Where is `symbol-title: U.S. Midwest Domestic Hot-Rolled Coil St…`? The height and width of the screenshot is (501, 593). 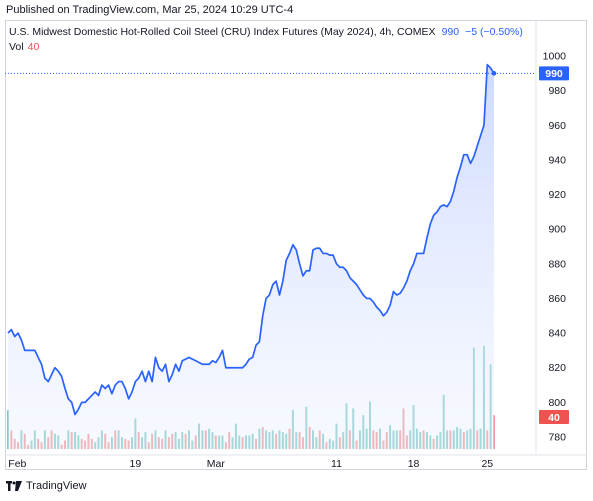 symbol-title: U.S. Midwest Domestic Hot-Rolled Coil St… is located at coordinates (222, 32).